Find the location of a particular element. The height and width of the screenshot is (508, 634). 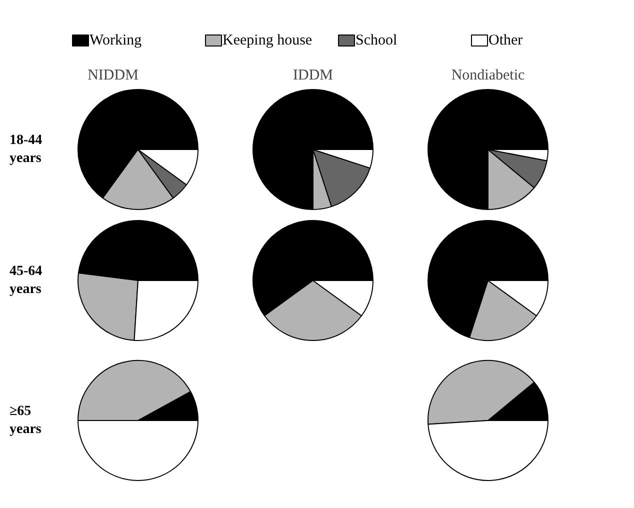

text: ≥65 years is located at coordinates (26, 420).